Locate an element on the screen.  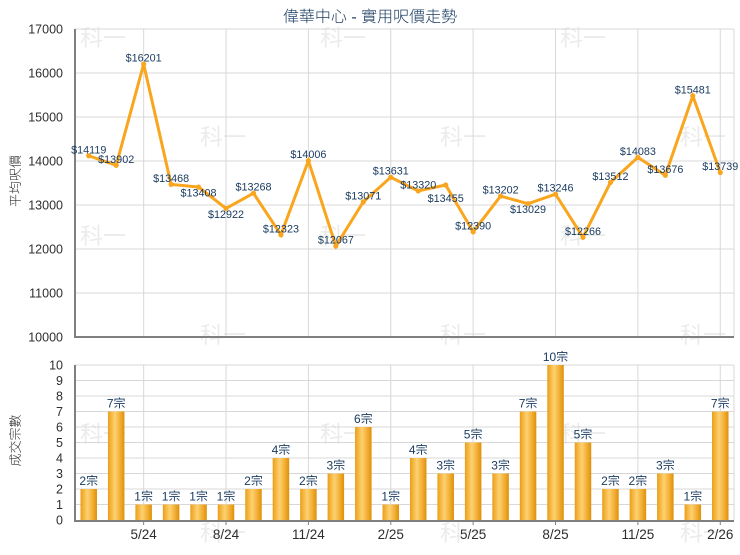
svg-text: $14083 is located at coordinates (638, 152).